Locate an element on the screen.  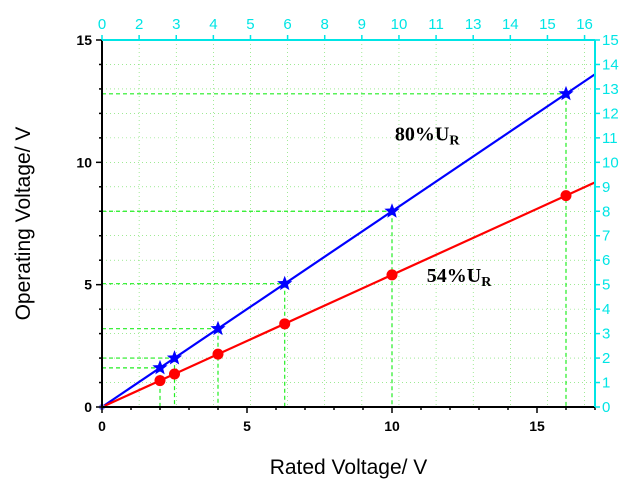
top-tick-label: 2 is located at coordinates (139, 24).